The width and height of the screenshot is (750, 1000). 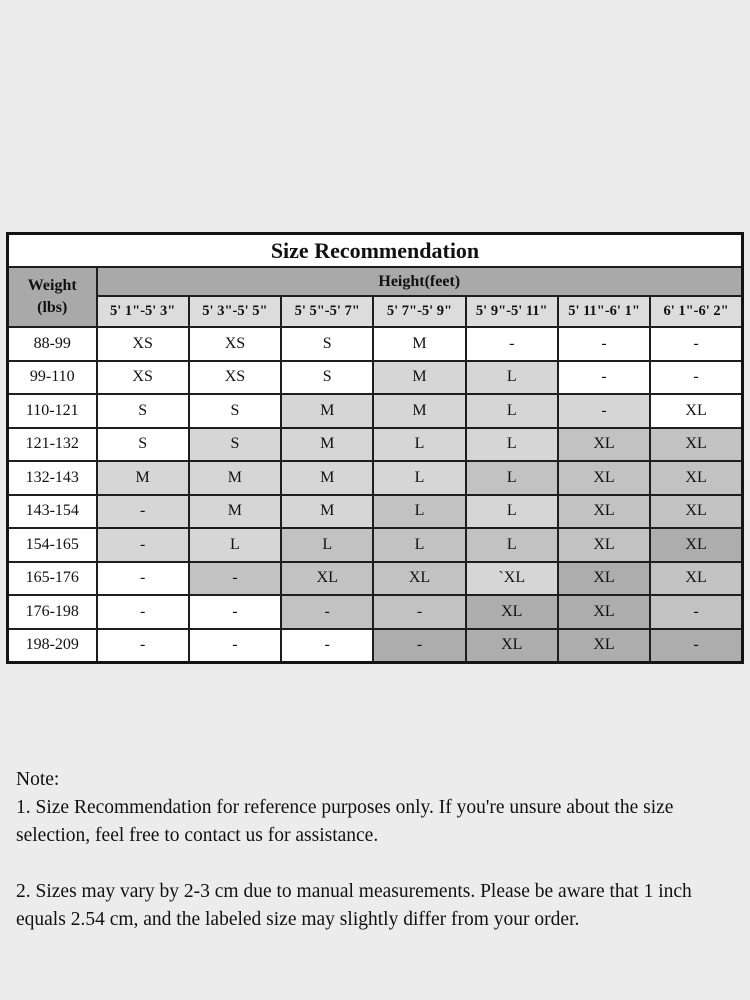 I want to click on table-row: 176-198 - - - - XL XL -, so click(x=375, y=612).